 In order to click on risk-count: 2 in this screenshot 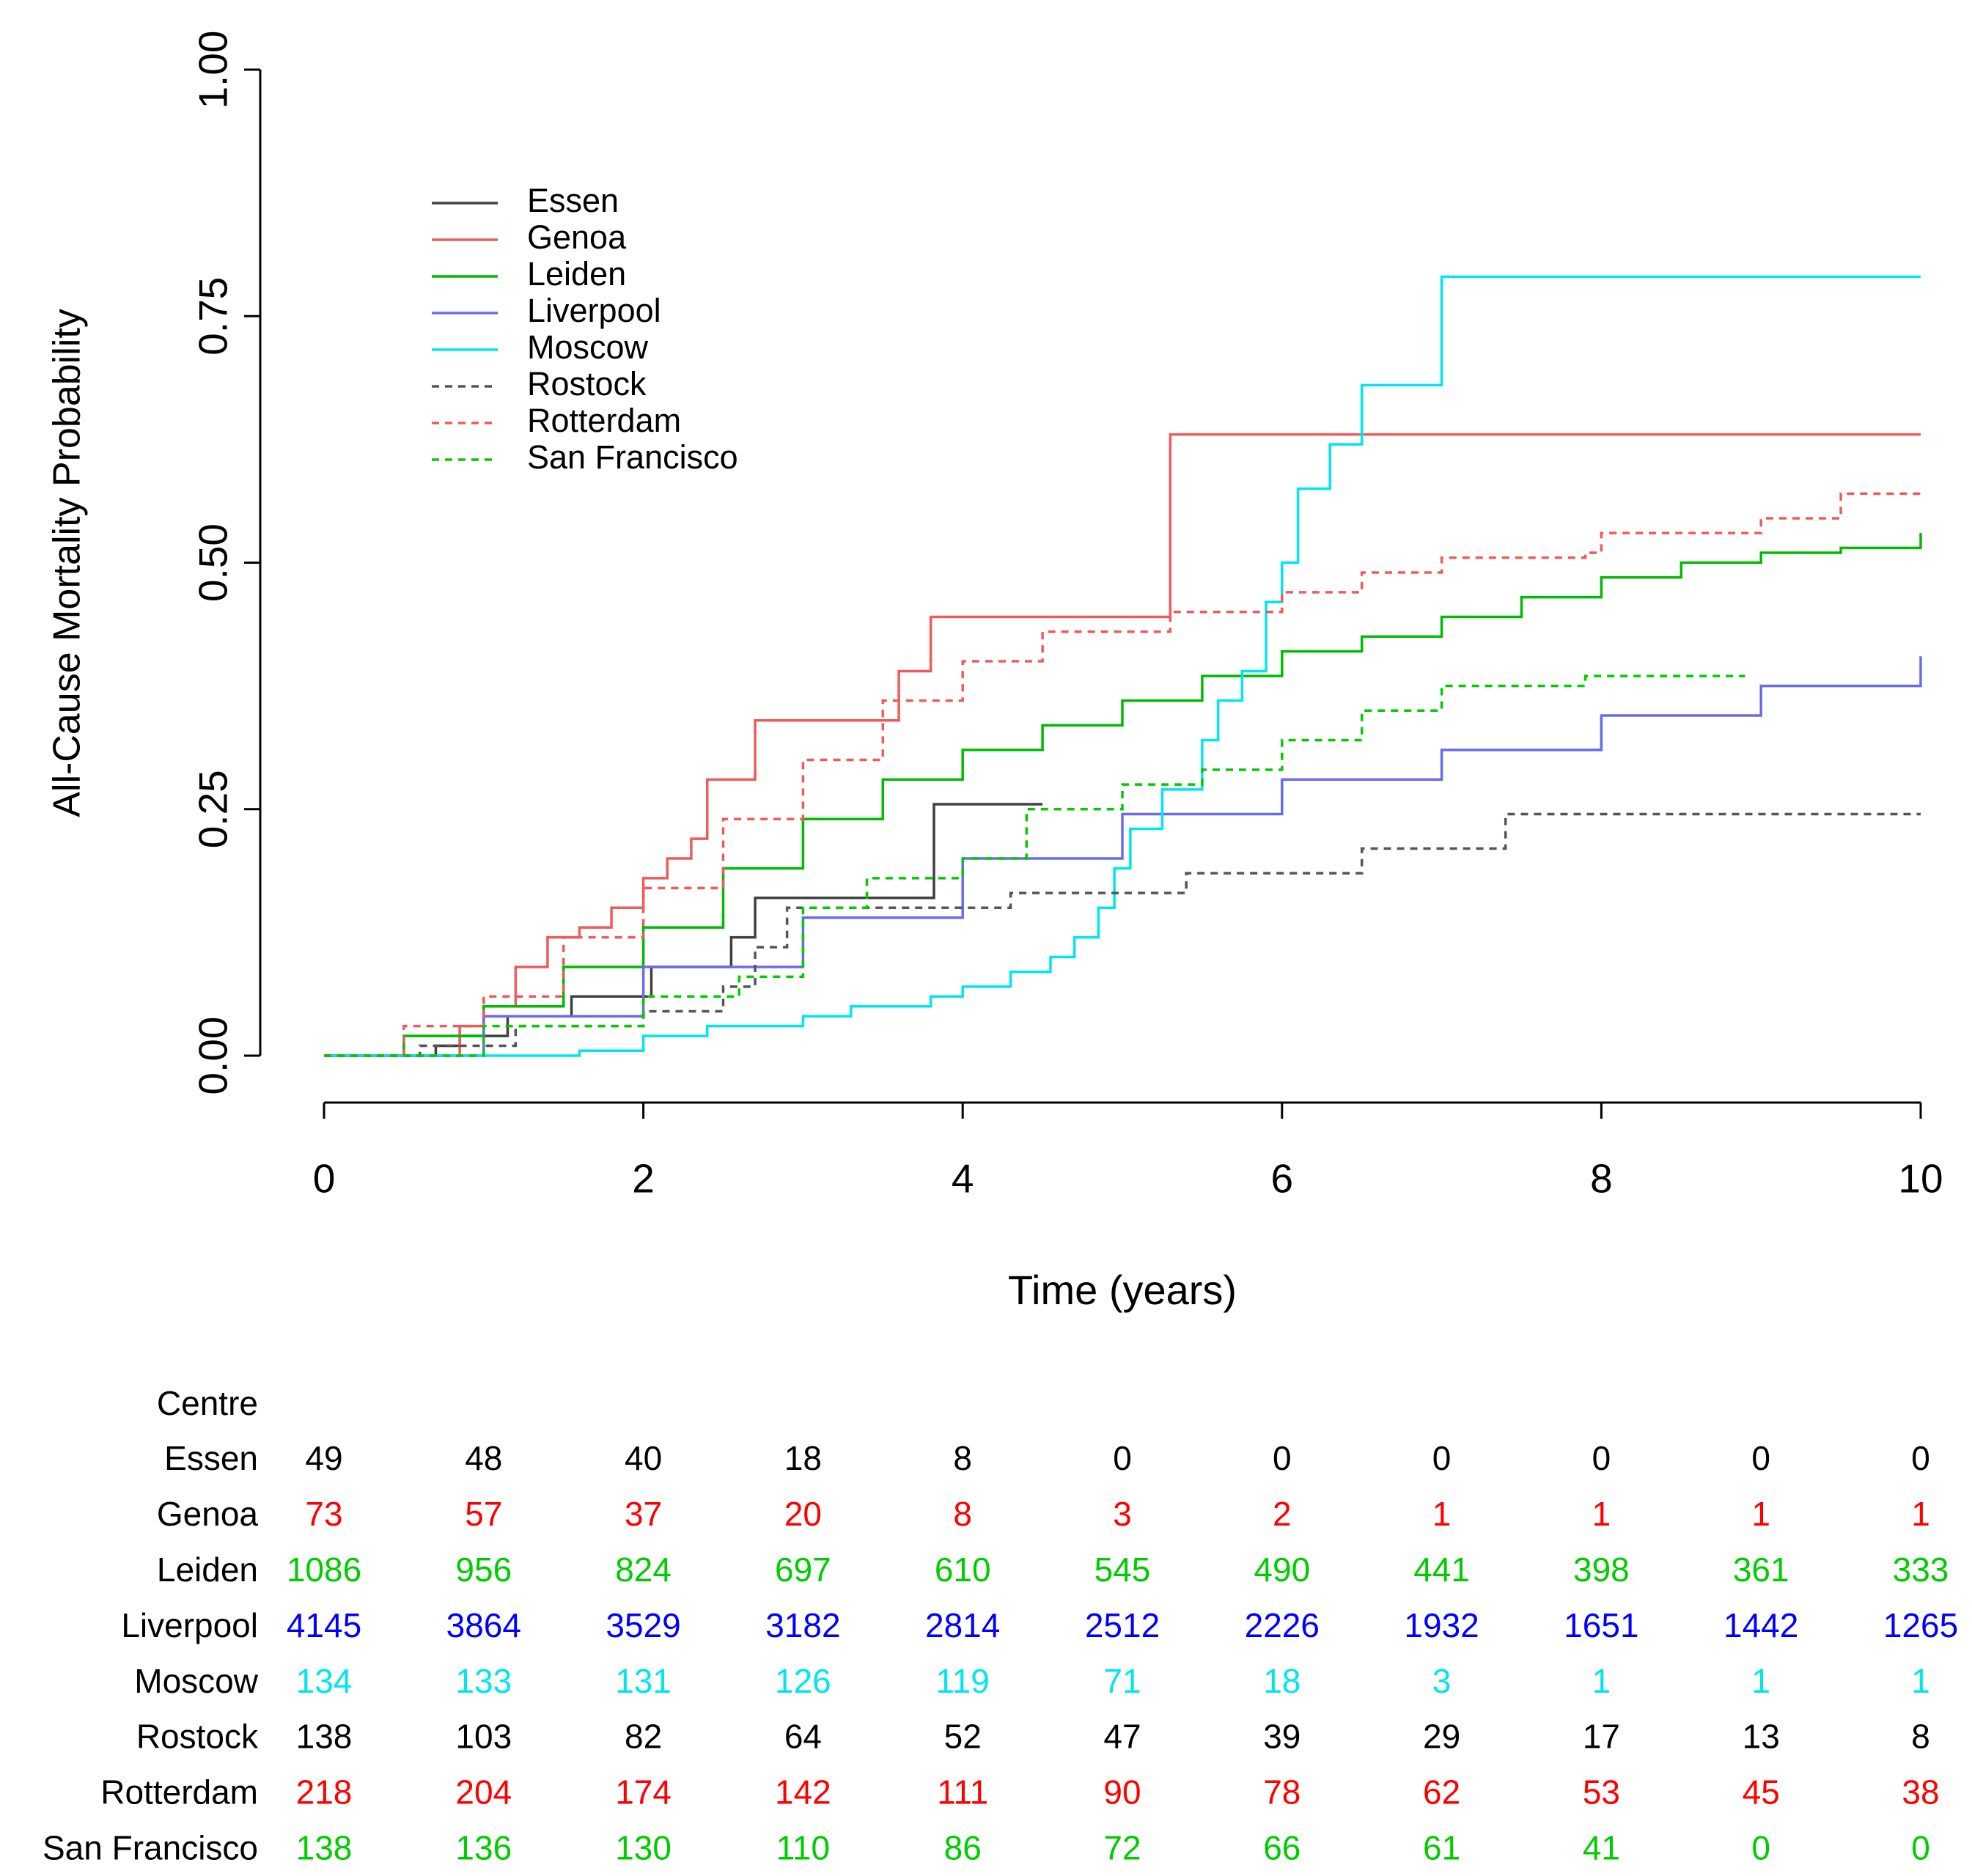, I will do `click(1282, 1514)`.